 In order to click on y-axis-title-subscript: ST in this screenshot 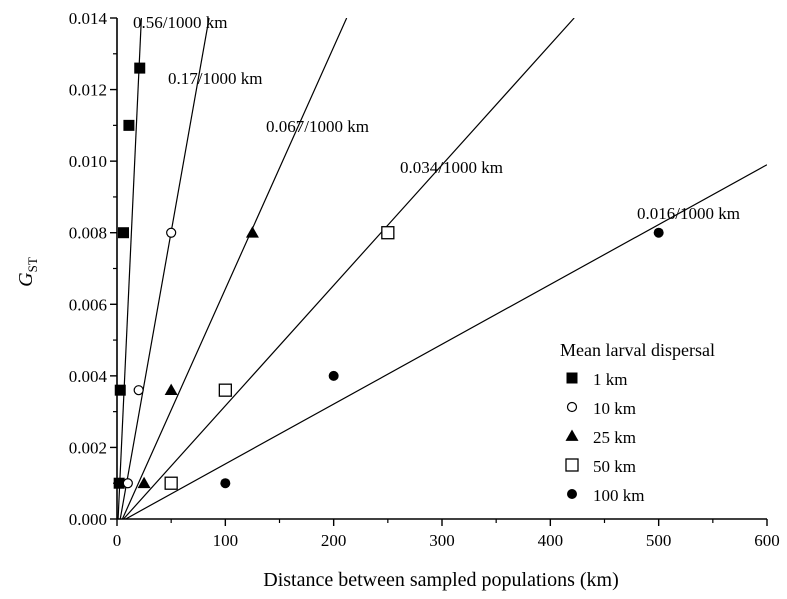, I will do `click(32, 264)`.